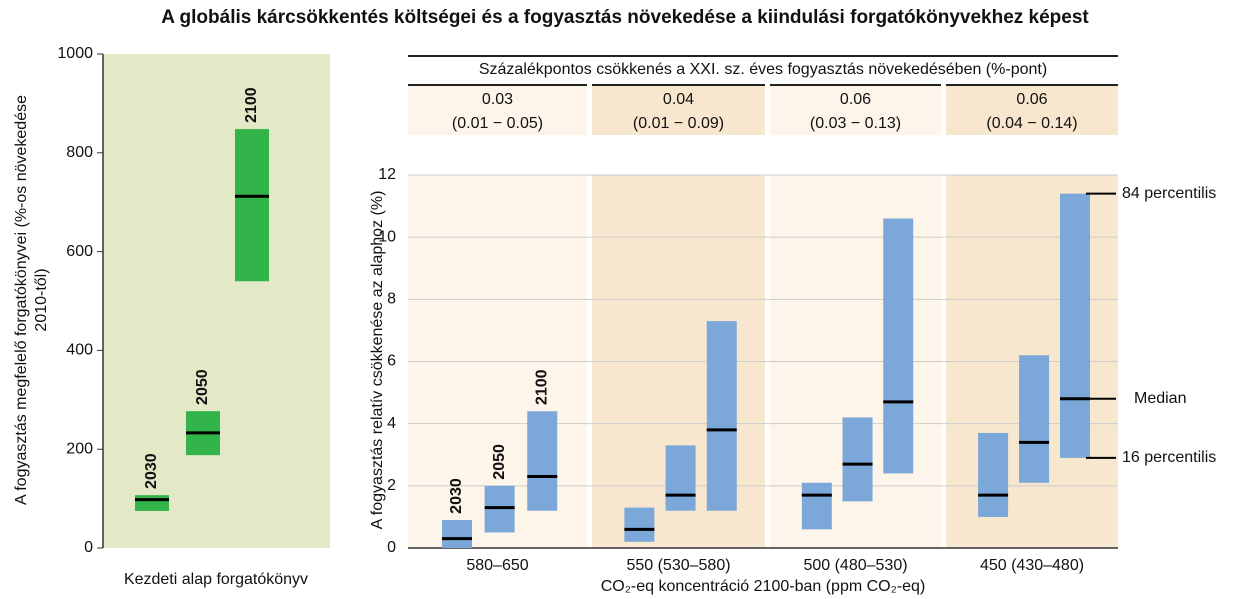  I want to click on x-axis-label: Kezdeti alap forgatókönyv, so click(216, 579).